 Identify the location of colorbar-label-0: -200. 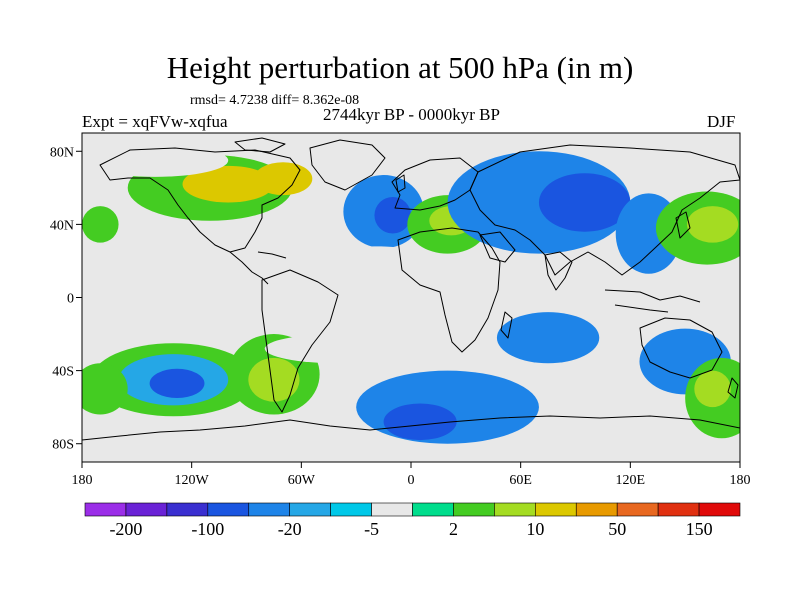
(125, 529).